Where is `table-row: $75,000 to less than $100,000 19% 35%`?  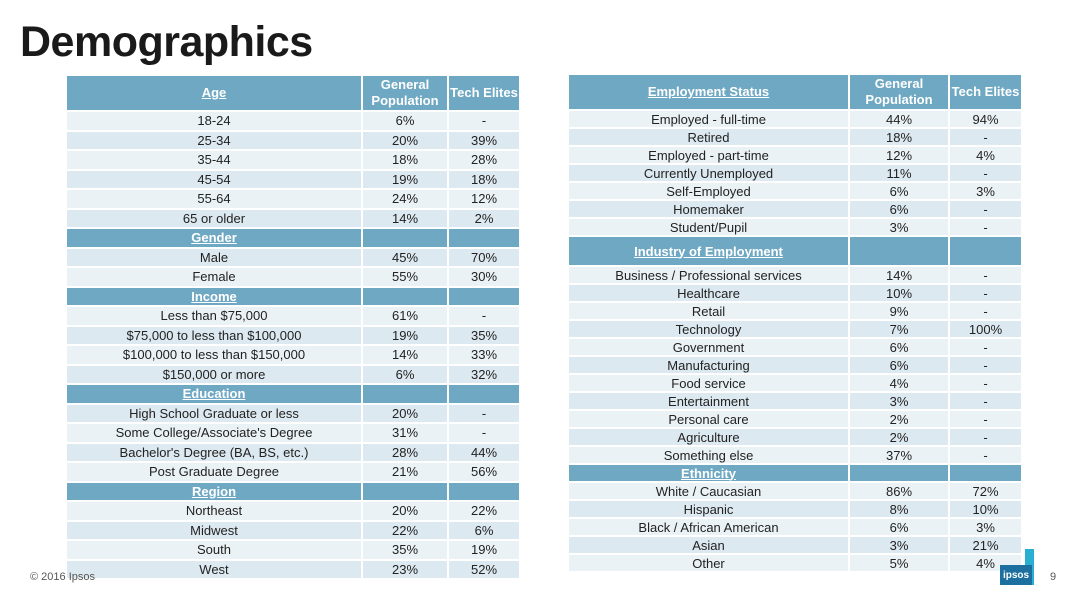
table-row: $75,000 to less than $100,000 19% 35% is located at coordinates (293, 335).